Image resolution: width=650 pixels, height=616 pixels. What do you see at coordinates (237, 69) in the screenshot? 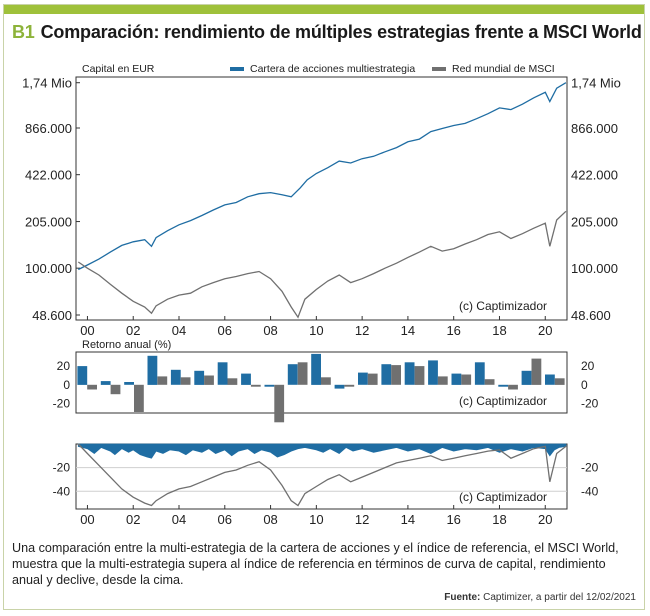
I see `legend-swatch-strategy` at bounding box center [237, 69].